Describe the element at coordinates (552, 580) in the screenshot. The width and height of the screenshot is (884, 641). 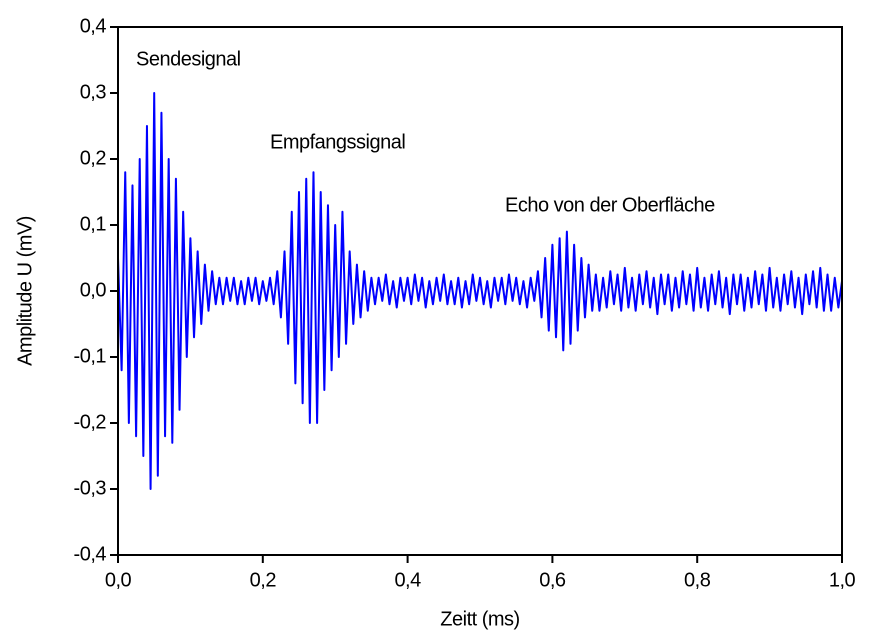
I see `x-tick-label: 0,6` at that location.